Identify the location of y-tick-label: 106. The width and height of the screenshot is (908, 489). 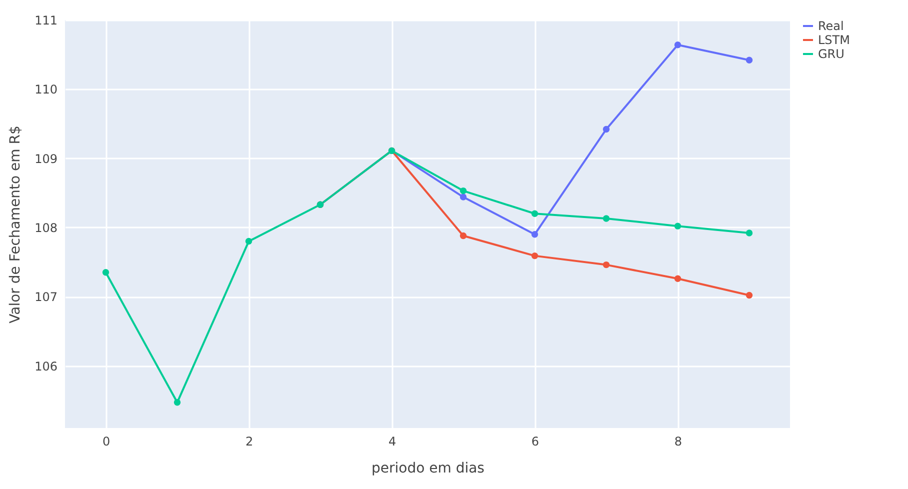
(46, 366).